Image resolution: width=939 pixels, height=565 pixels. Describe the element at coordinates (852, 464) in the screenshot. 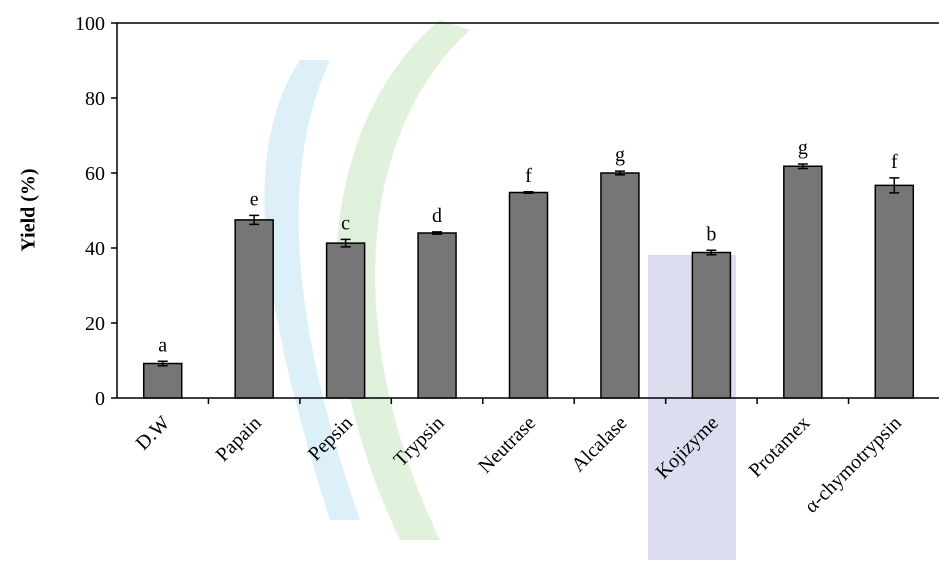

I see `x-tick-label: α-chymotrypsin` at that location.